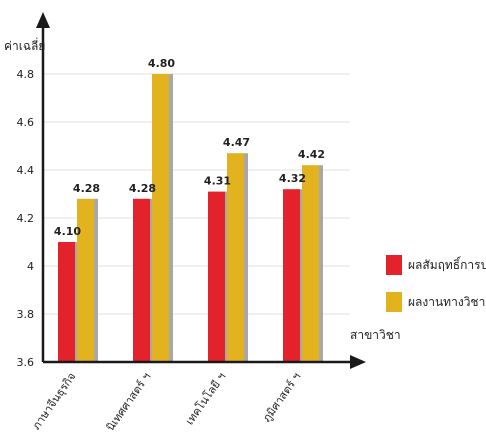 The image size is (486, 439). Describe the element at coordinates (24, 45) in the screenshot. I see `y-axis-title: ค่าเฉลี่ย` at that location.